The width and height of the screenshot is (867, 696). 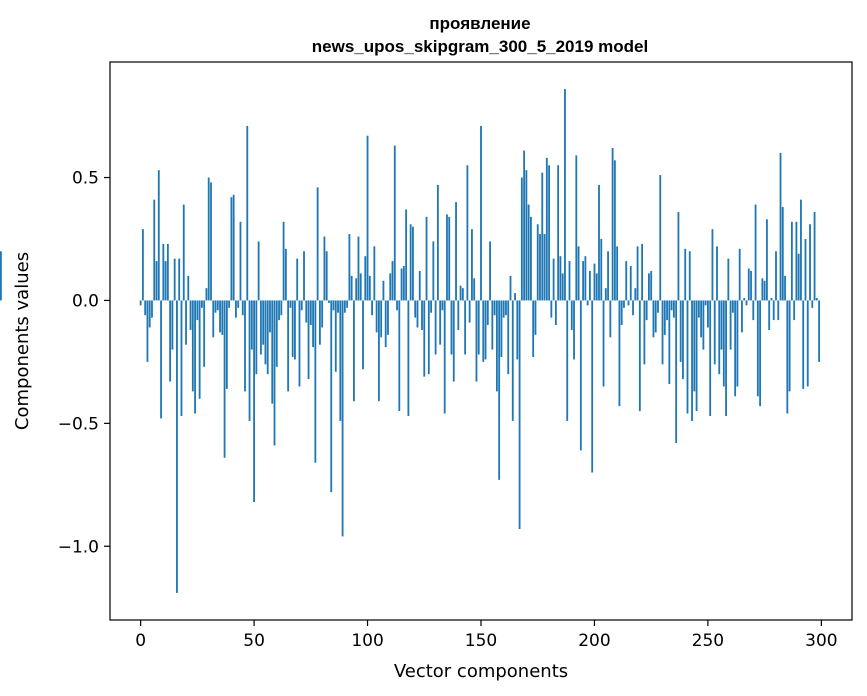 I want to click on x-tick-label: 250, so click(x=708, y=641).